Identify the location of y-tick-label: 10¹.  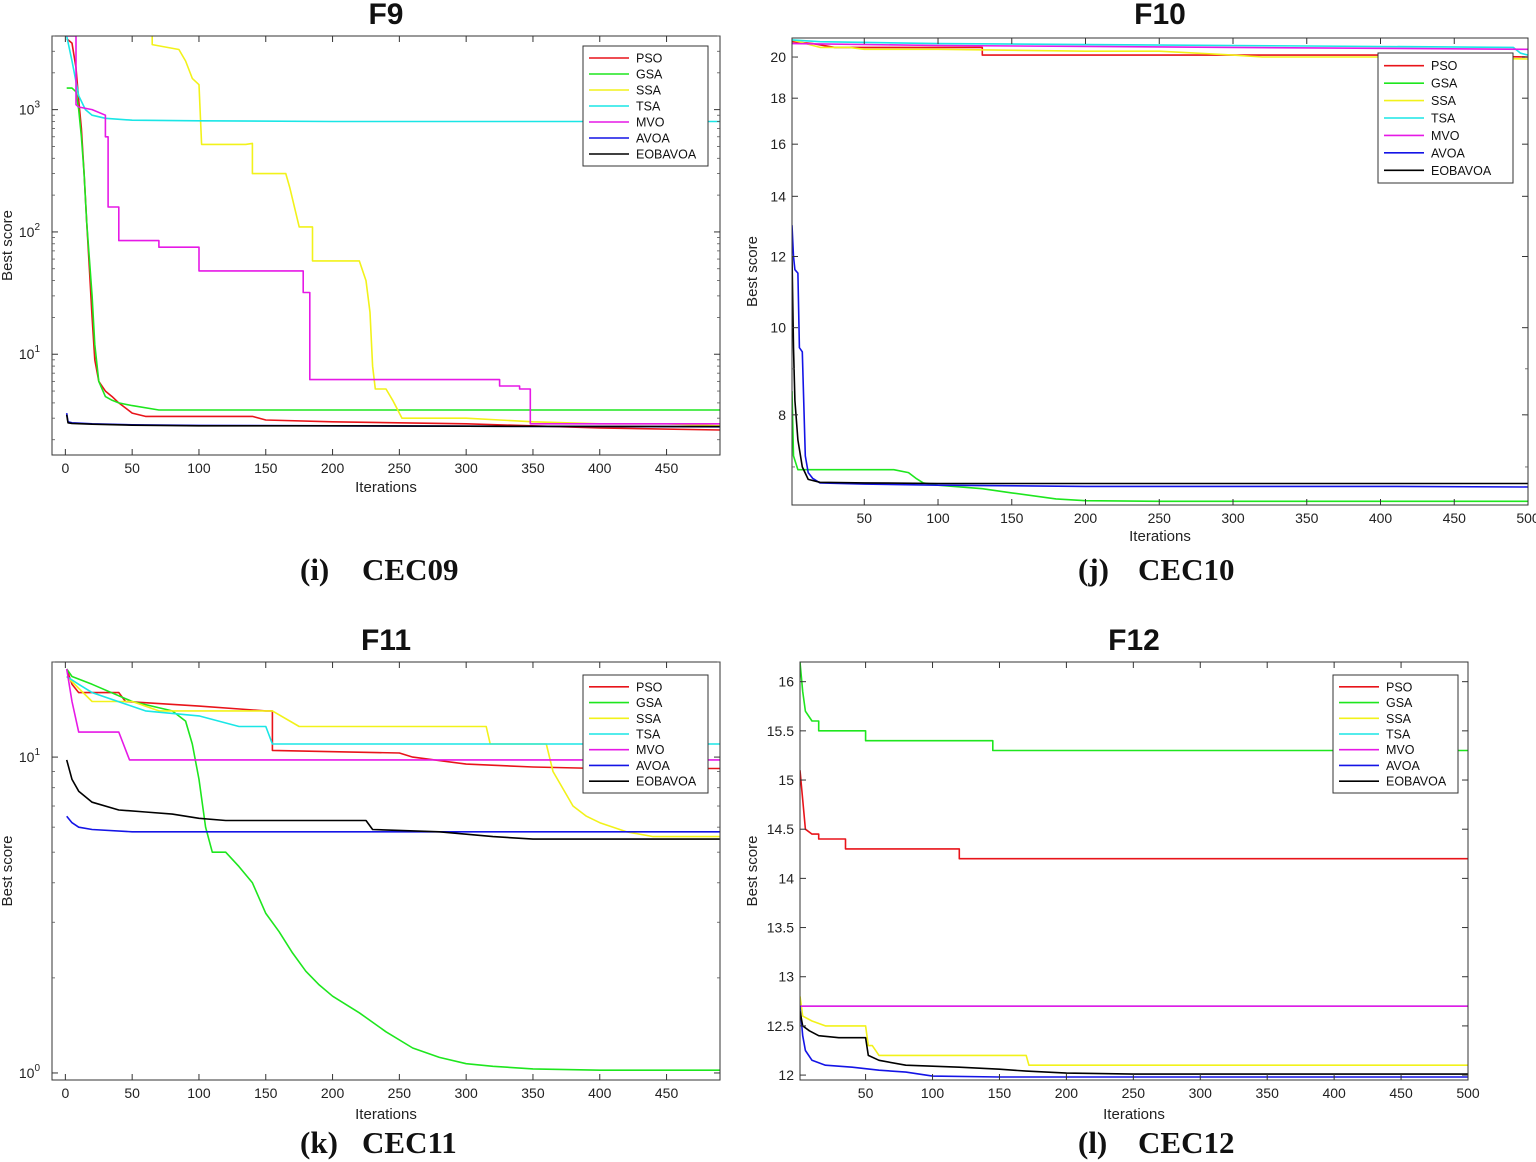
(30, 756).